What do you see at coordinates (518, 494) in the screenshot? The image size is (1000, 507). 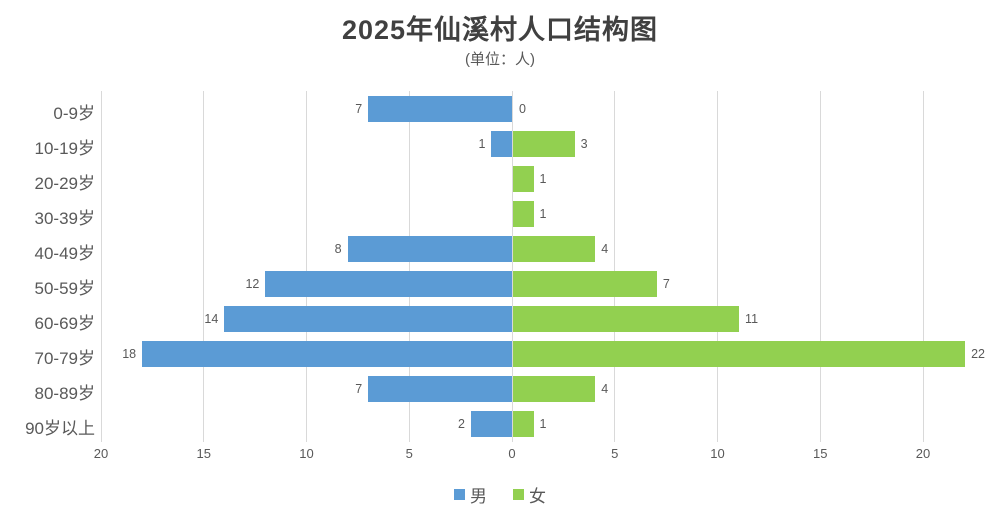 I see `legend-female-swatch-icon` at bounding box center [518, 494].